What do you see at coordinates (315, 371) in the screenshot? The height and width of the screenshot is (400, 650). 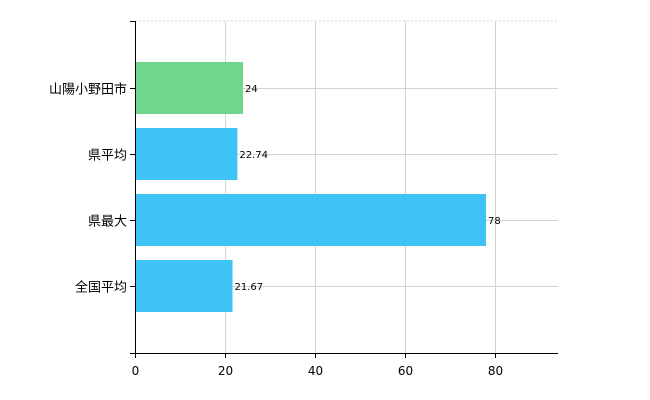 I see `x-tick-label: 40` at bounding box center [315, 371].